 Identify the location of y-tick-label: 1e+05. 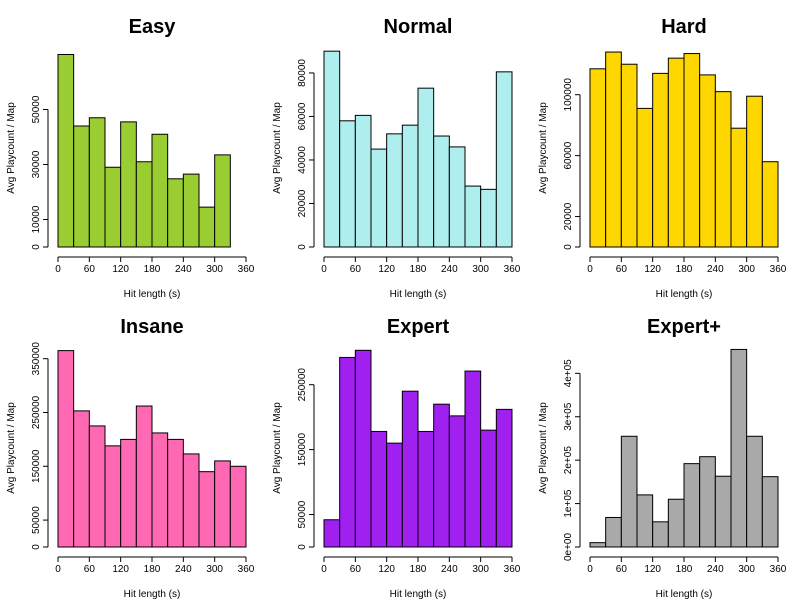
(568, 503).